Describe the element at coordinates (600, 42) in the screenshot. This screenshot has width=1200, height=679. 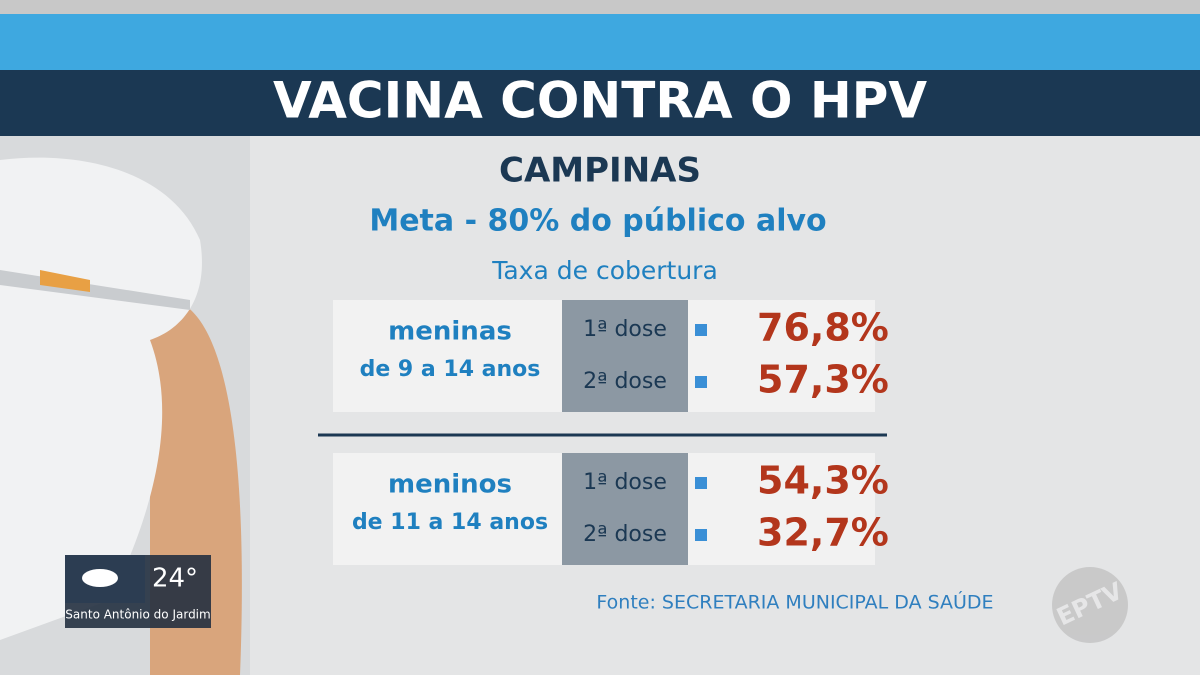
I see `header-strip` at that location.